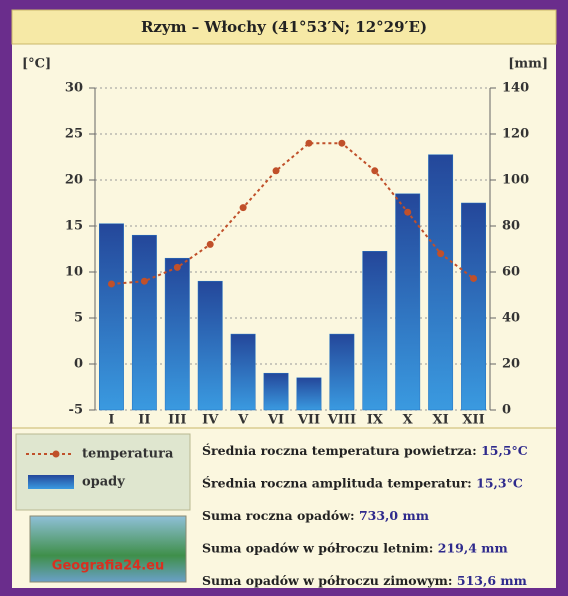  I want to click on y2-tick-label: 40, so click(511, 318).